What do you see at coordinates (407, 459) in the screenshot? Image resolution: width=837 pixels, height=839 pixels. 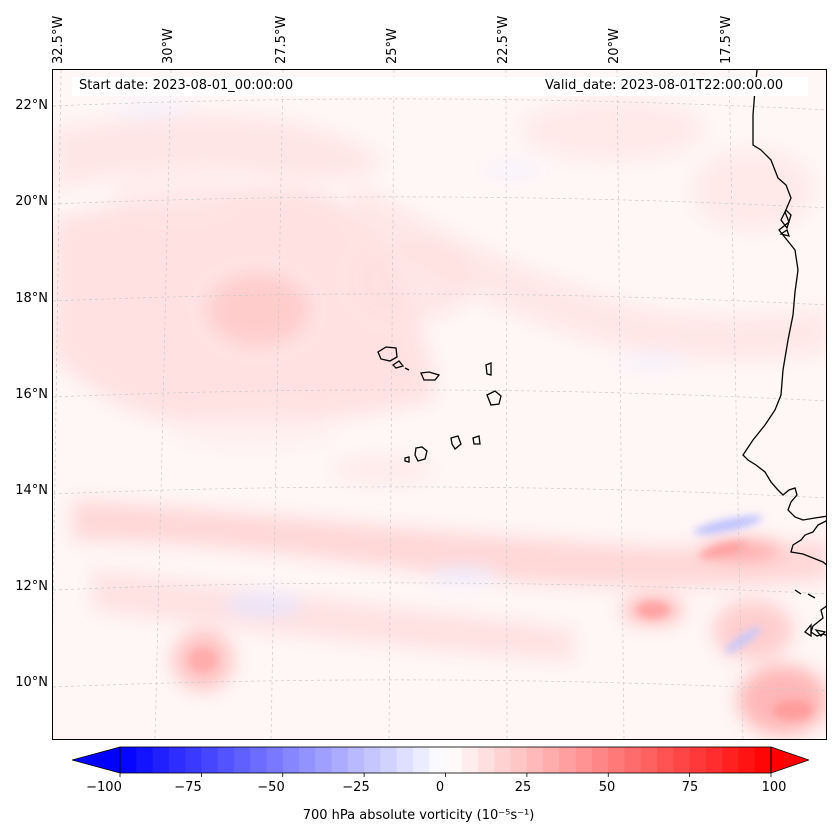 I see `island-brava` at bounding box center [407, 459].